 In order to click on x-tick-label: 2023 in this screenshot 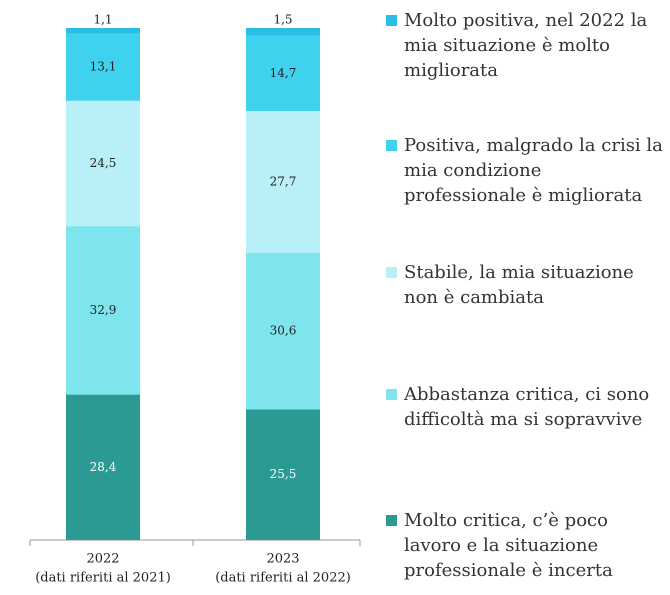, I will do `click(282, 559)`.